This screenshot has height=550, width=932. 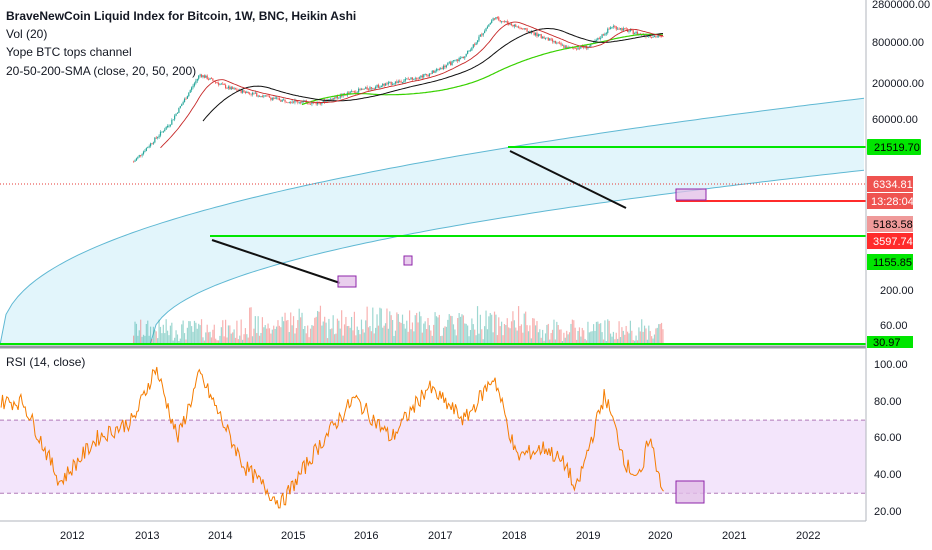 What do you see at coordinates (890, 201) in the screenshot?
I see `price-tag-countdown: 13:28:04` at bounding box center [890, 201].